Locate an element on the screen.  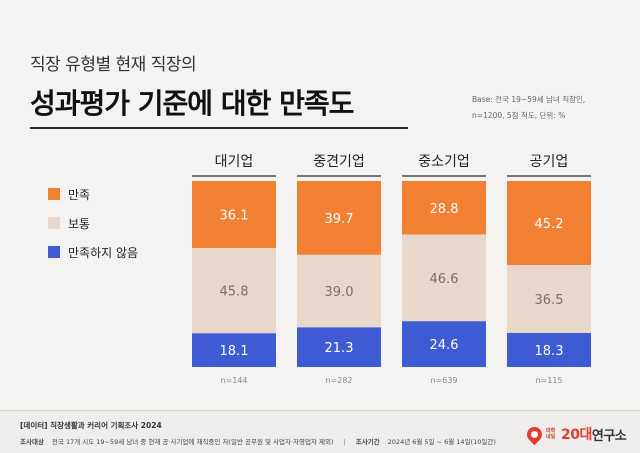
legend-swatch-neutral is located at coordinates (54, 223).